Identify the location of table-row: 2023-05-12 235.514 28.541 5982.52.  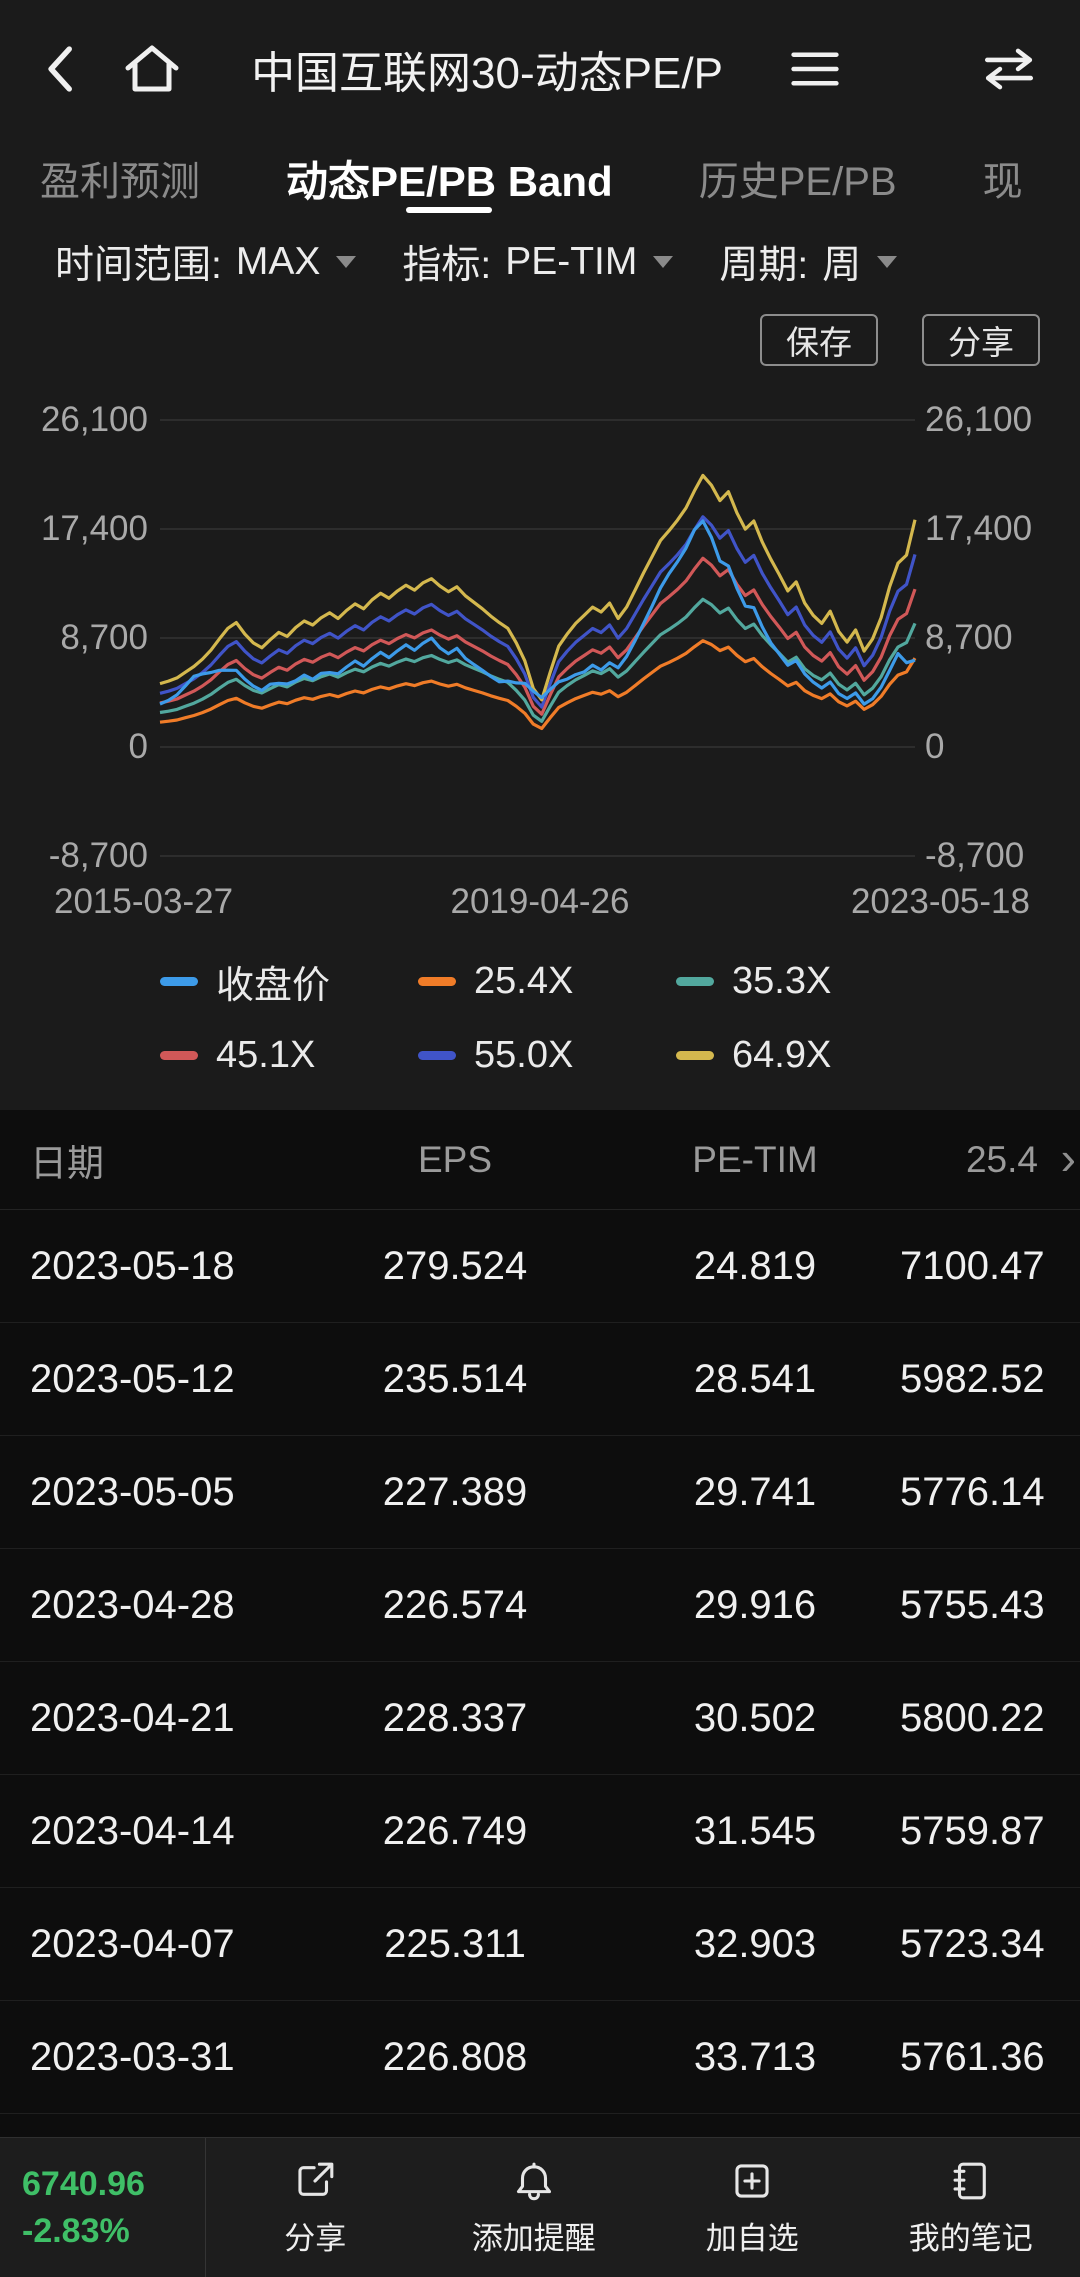
(540, 1379).